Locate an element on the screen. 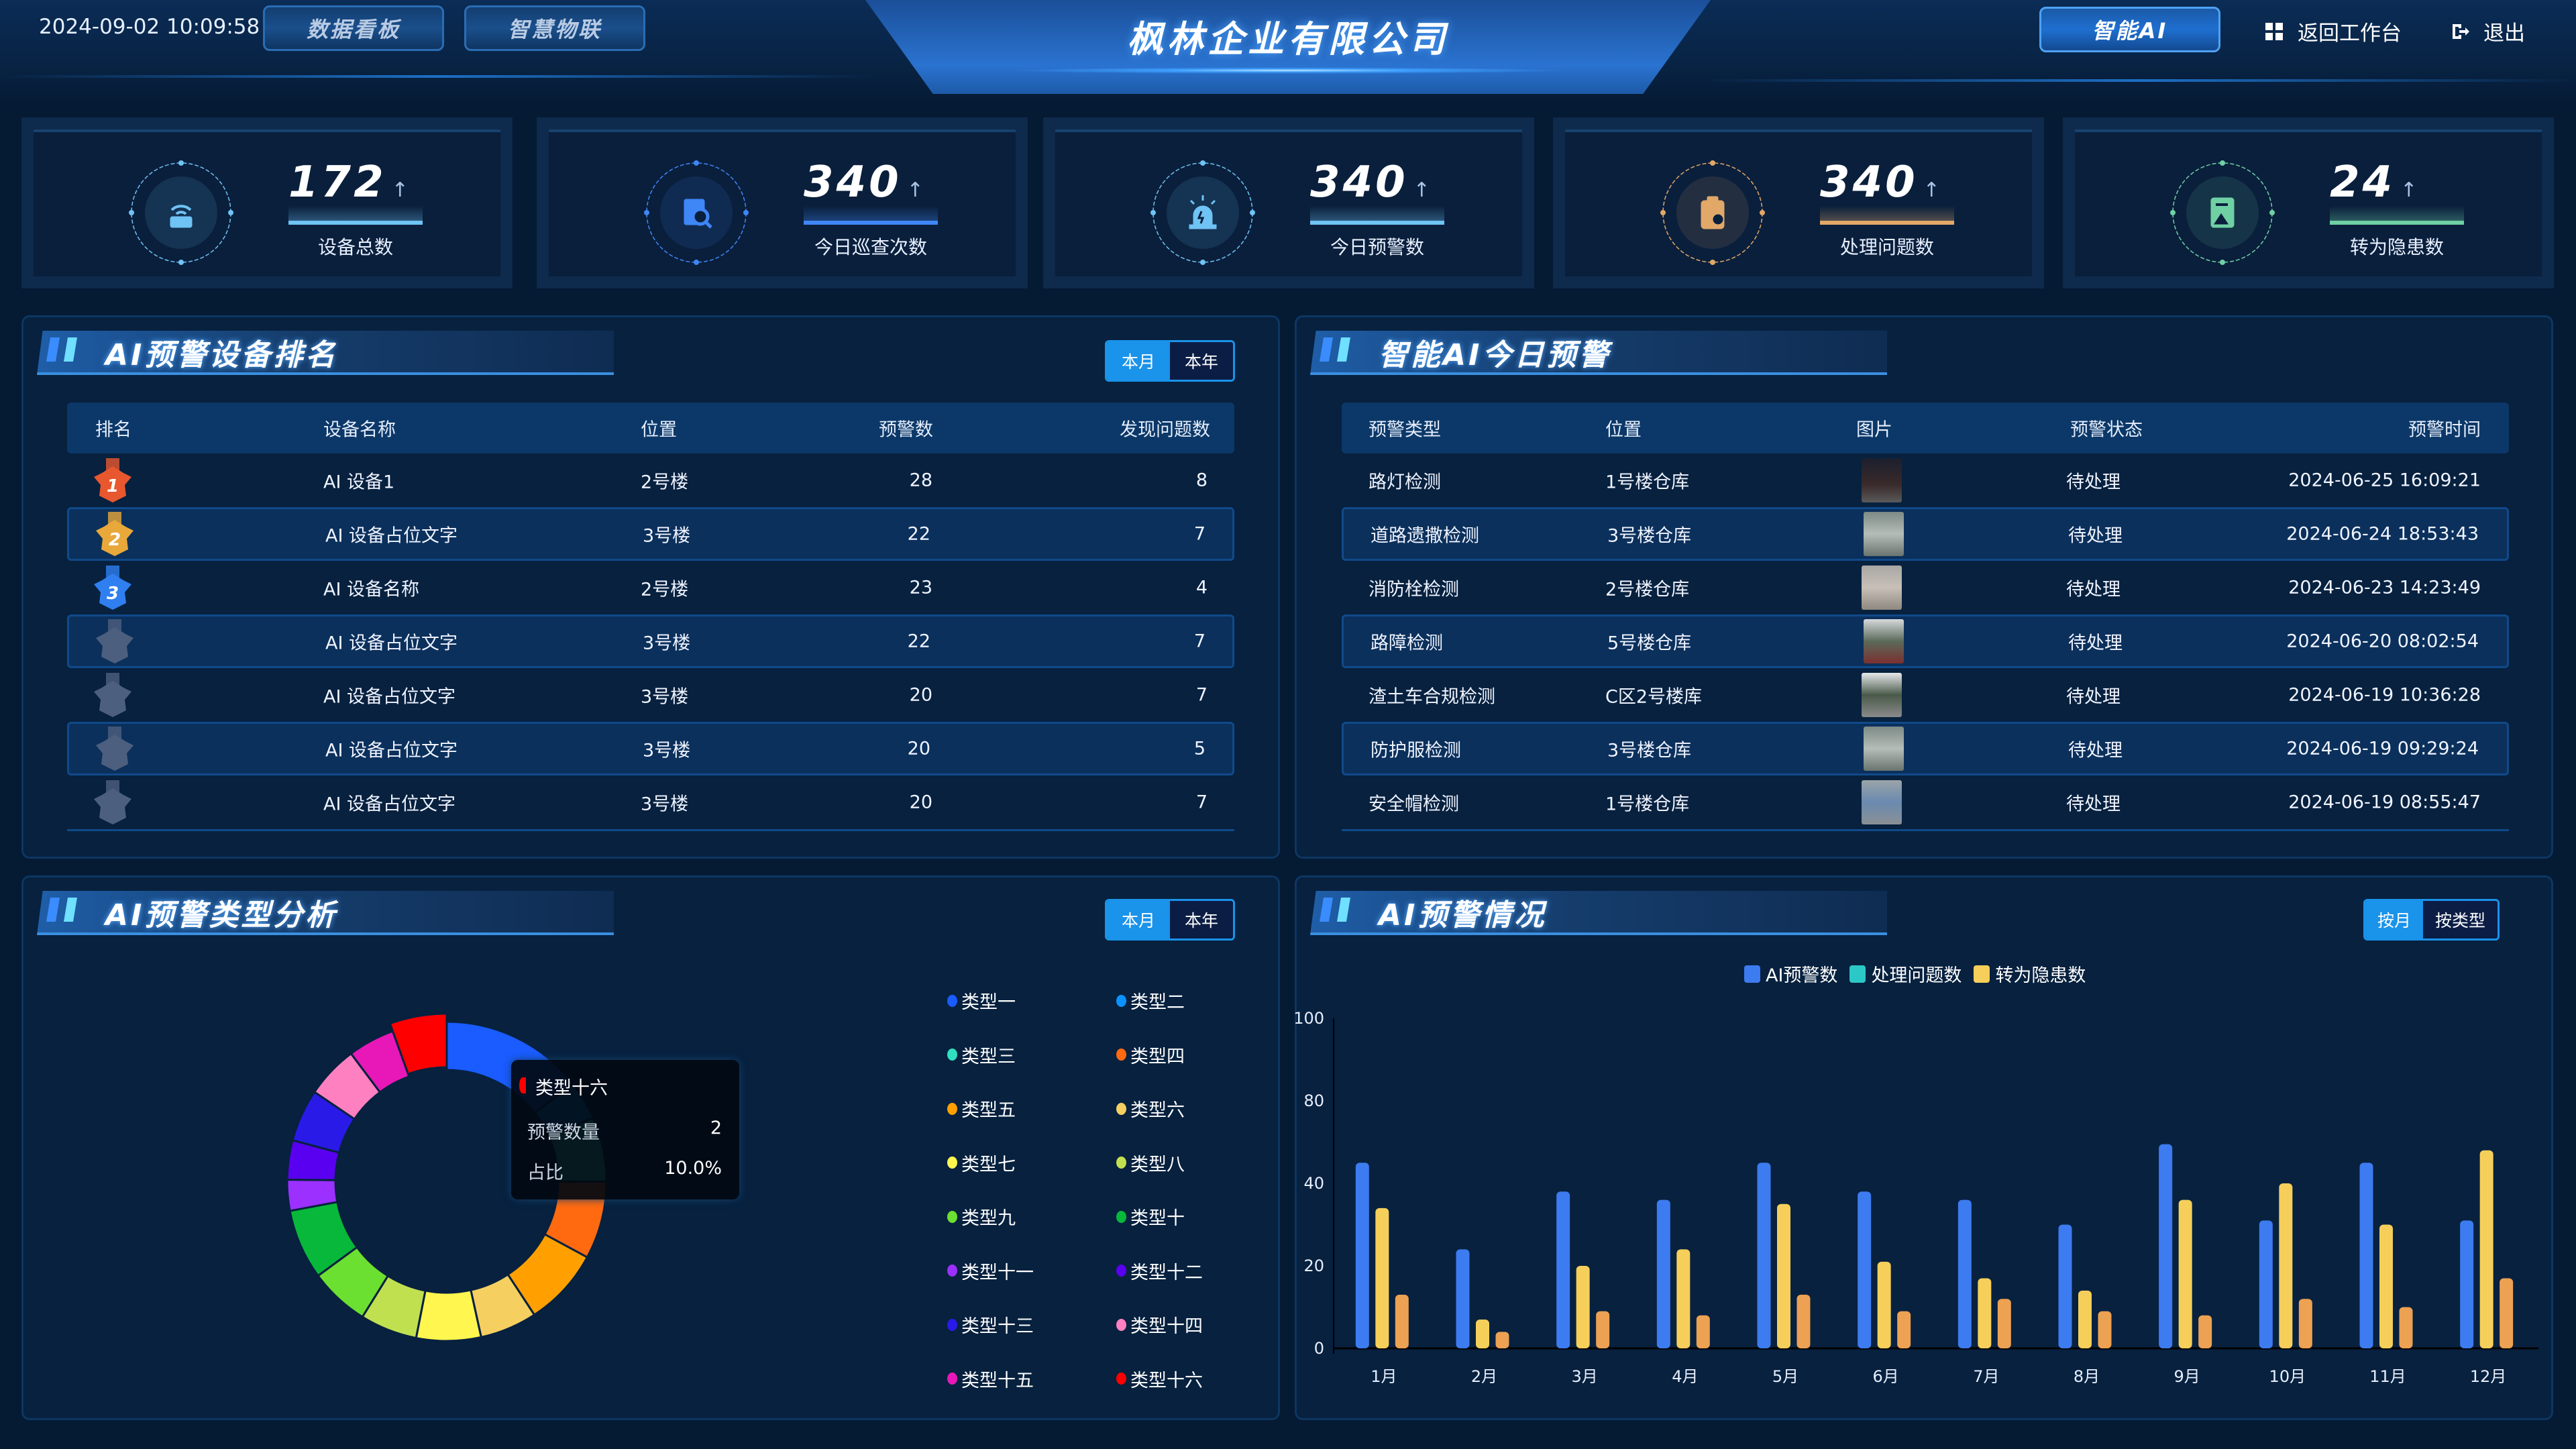 This screenshot has width=2576, height=1449. bar-5月-series-3 is located at coordinates (1803, 1321).